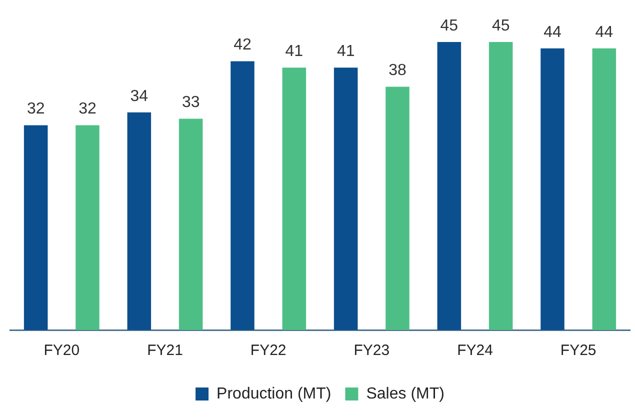 This screenshot has height=417, width=635. What do you see at coordinates (578, 351) in the screenshot?
I see `x-tick-label: FY25` at bounding box center [578, 351].